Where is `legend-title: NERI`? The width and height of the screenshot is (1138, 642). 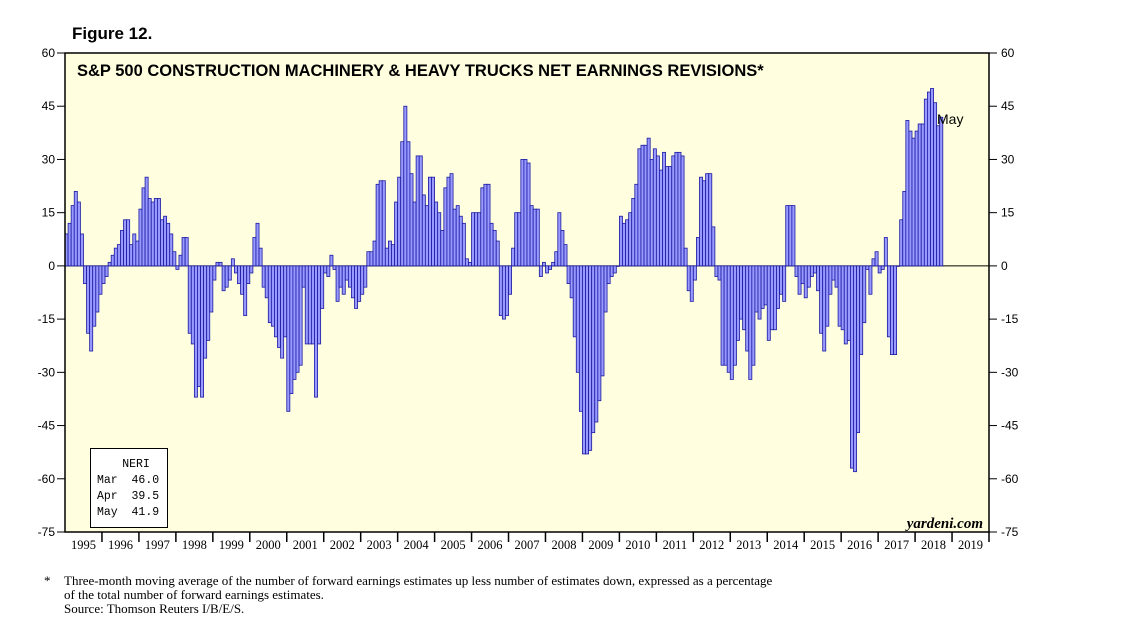
legend-title: NERI is located at coordinates (136, 464).